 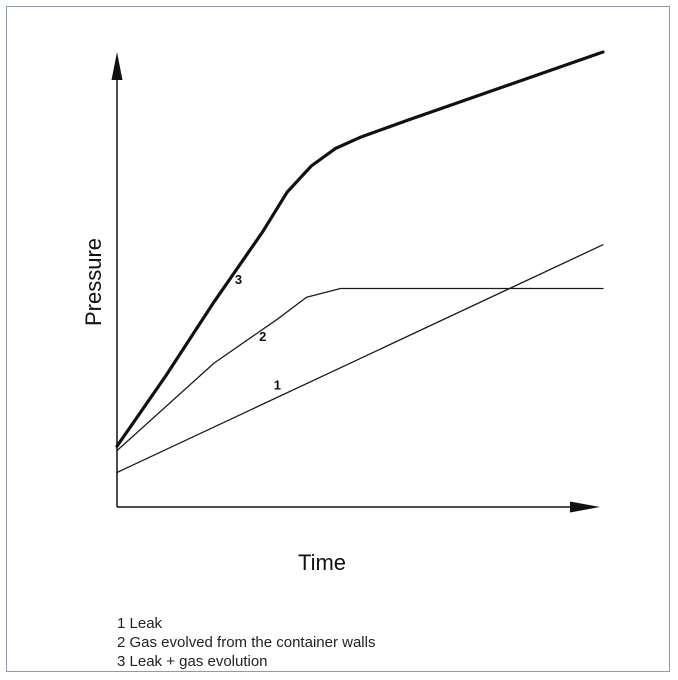 What do you see at coordinates (140, 623) in the screenshot?
I see `legend-entry: 1 Leak` at bounding box center [140, 623].